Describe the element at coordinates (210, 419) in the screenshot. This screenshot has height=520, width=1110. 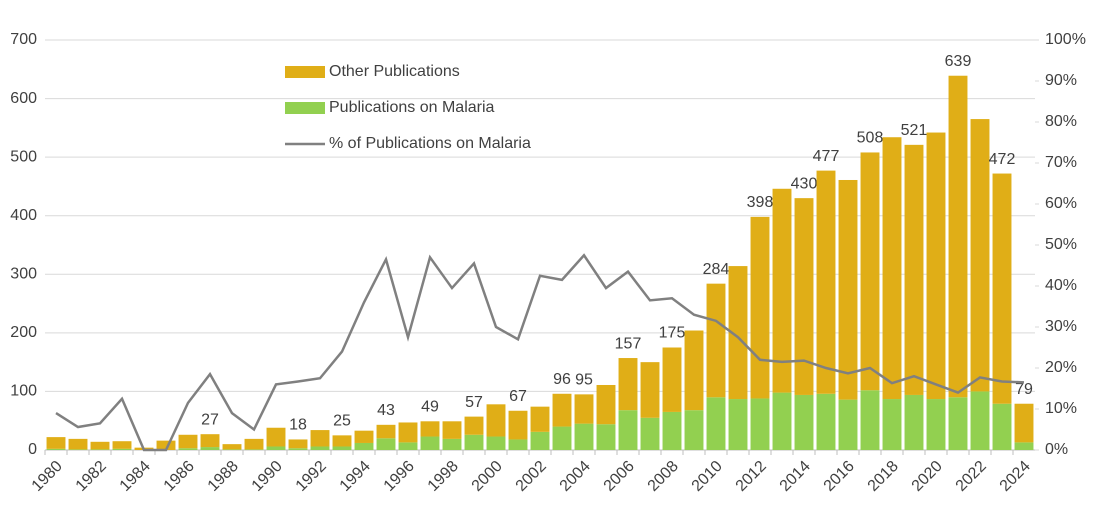
I see `bar-total-label: 27` at that location.